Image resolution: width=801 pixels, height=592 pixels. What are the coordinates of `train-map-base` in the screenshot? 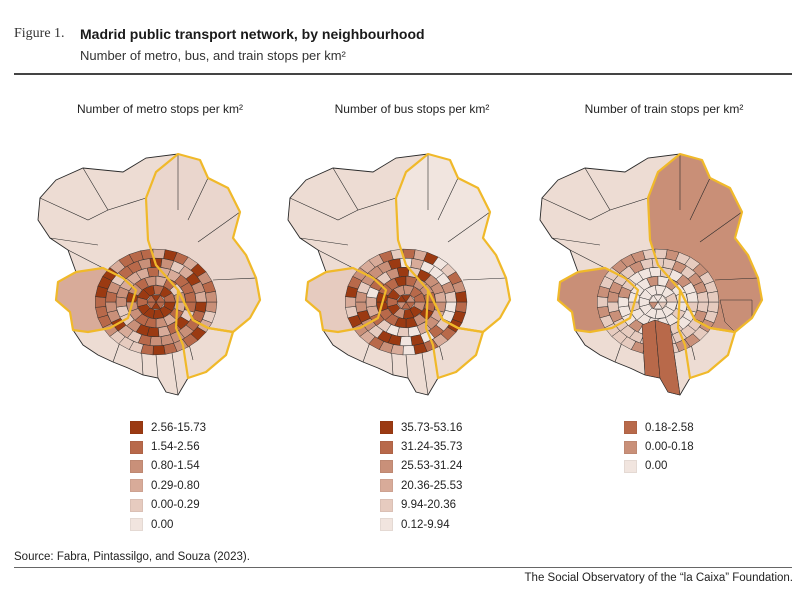 It's located at (651, 274).